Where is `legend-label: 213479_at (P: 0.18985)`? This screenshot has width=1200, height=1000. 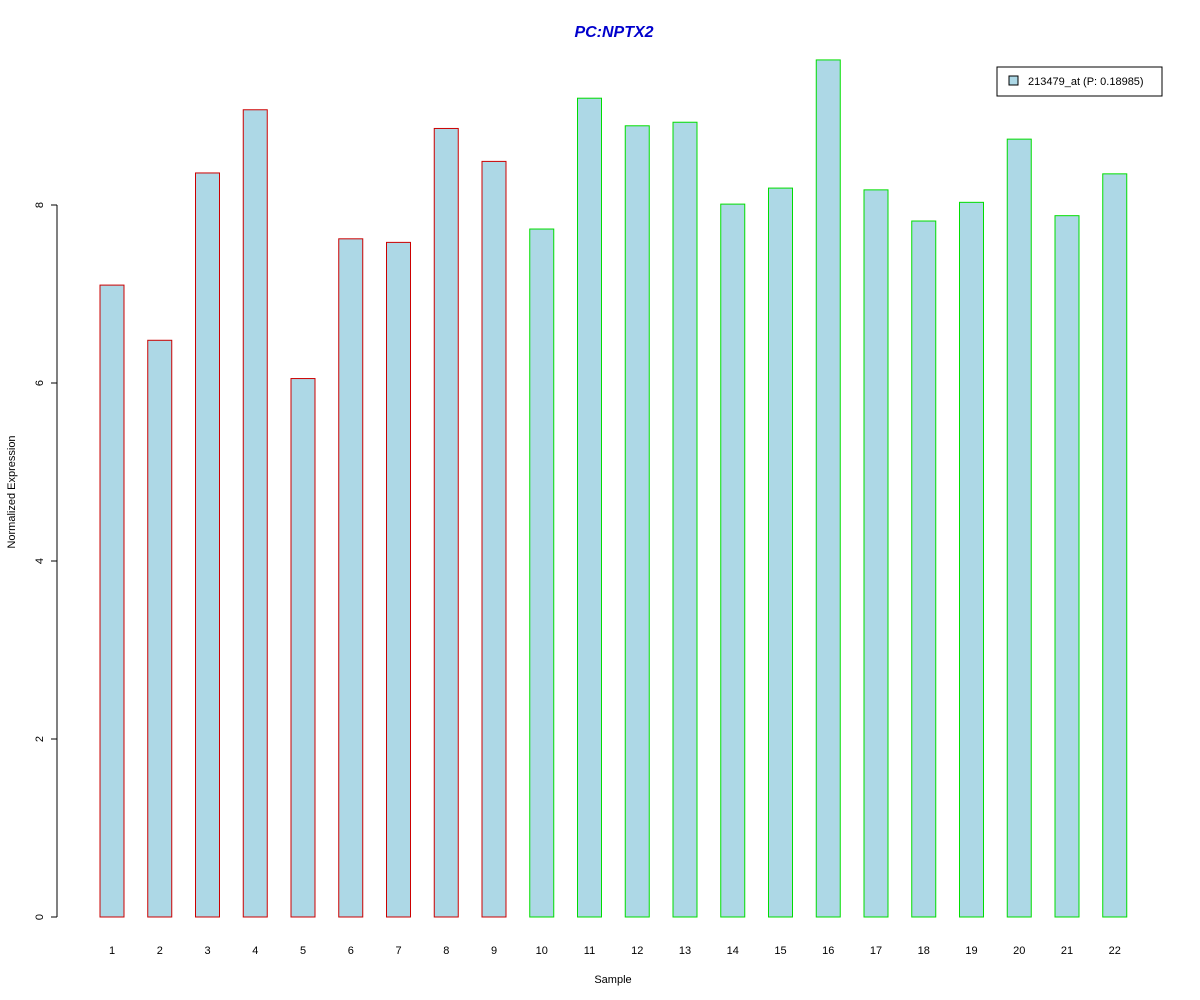
legend-label: 213479_at (P: 0.18985) is located at coordinates (1086, 82).